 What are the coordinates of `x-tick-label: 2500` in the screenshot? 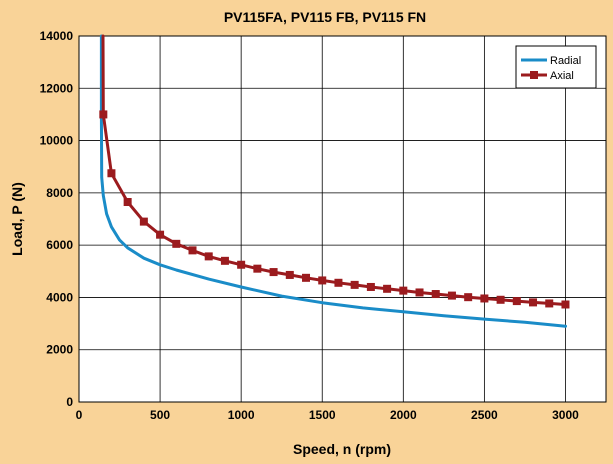 It's located at (484, 415).